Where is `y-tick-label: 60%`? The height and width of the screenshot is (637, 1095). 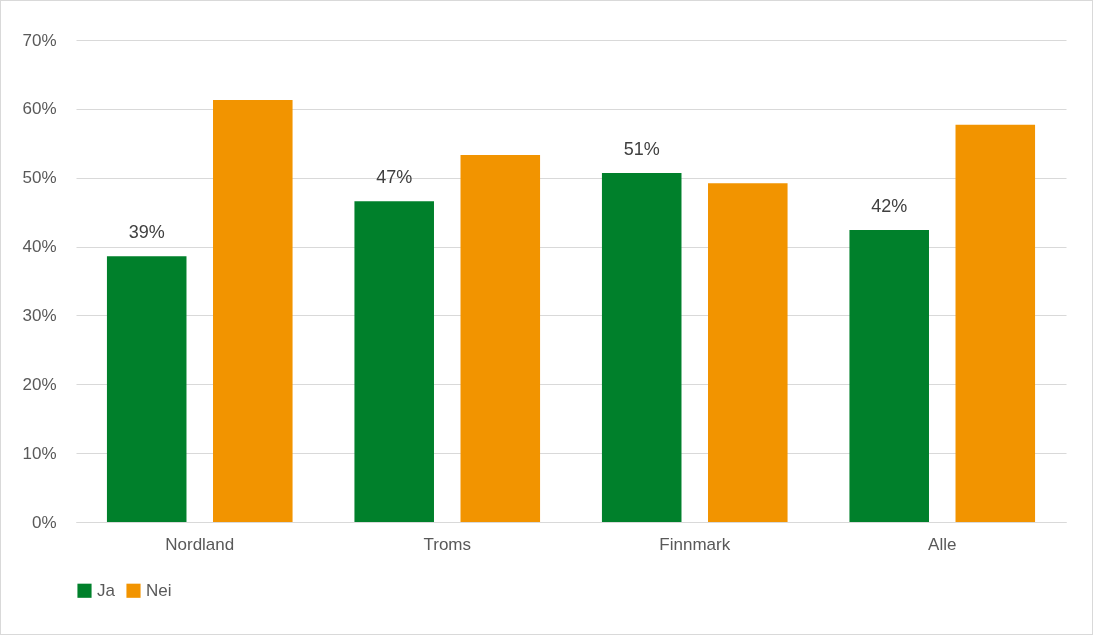 y-tick-label: 60% is located at coordinates (39, 109).